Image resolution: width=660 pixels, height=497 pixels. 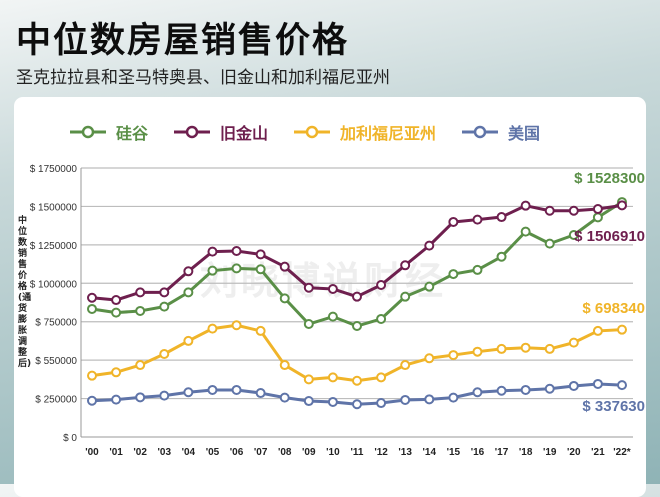 I want to click on legend: 硅谷 旧金山 加利福尼亚州 美国, so click(x=305, y=132).